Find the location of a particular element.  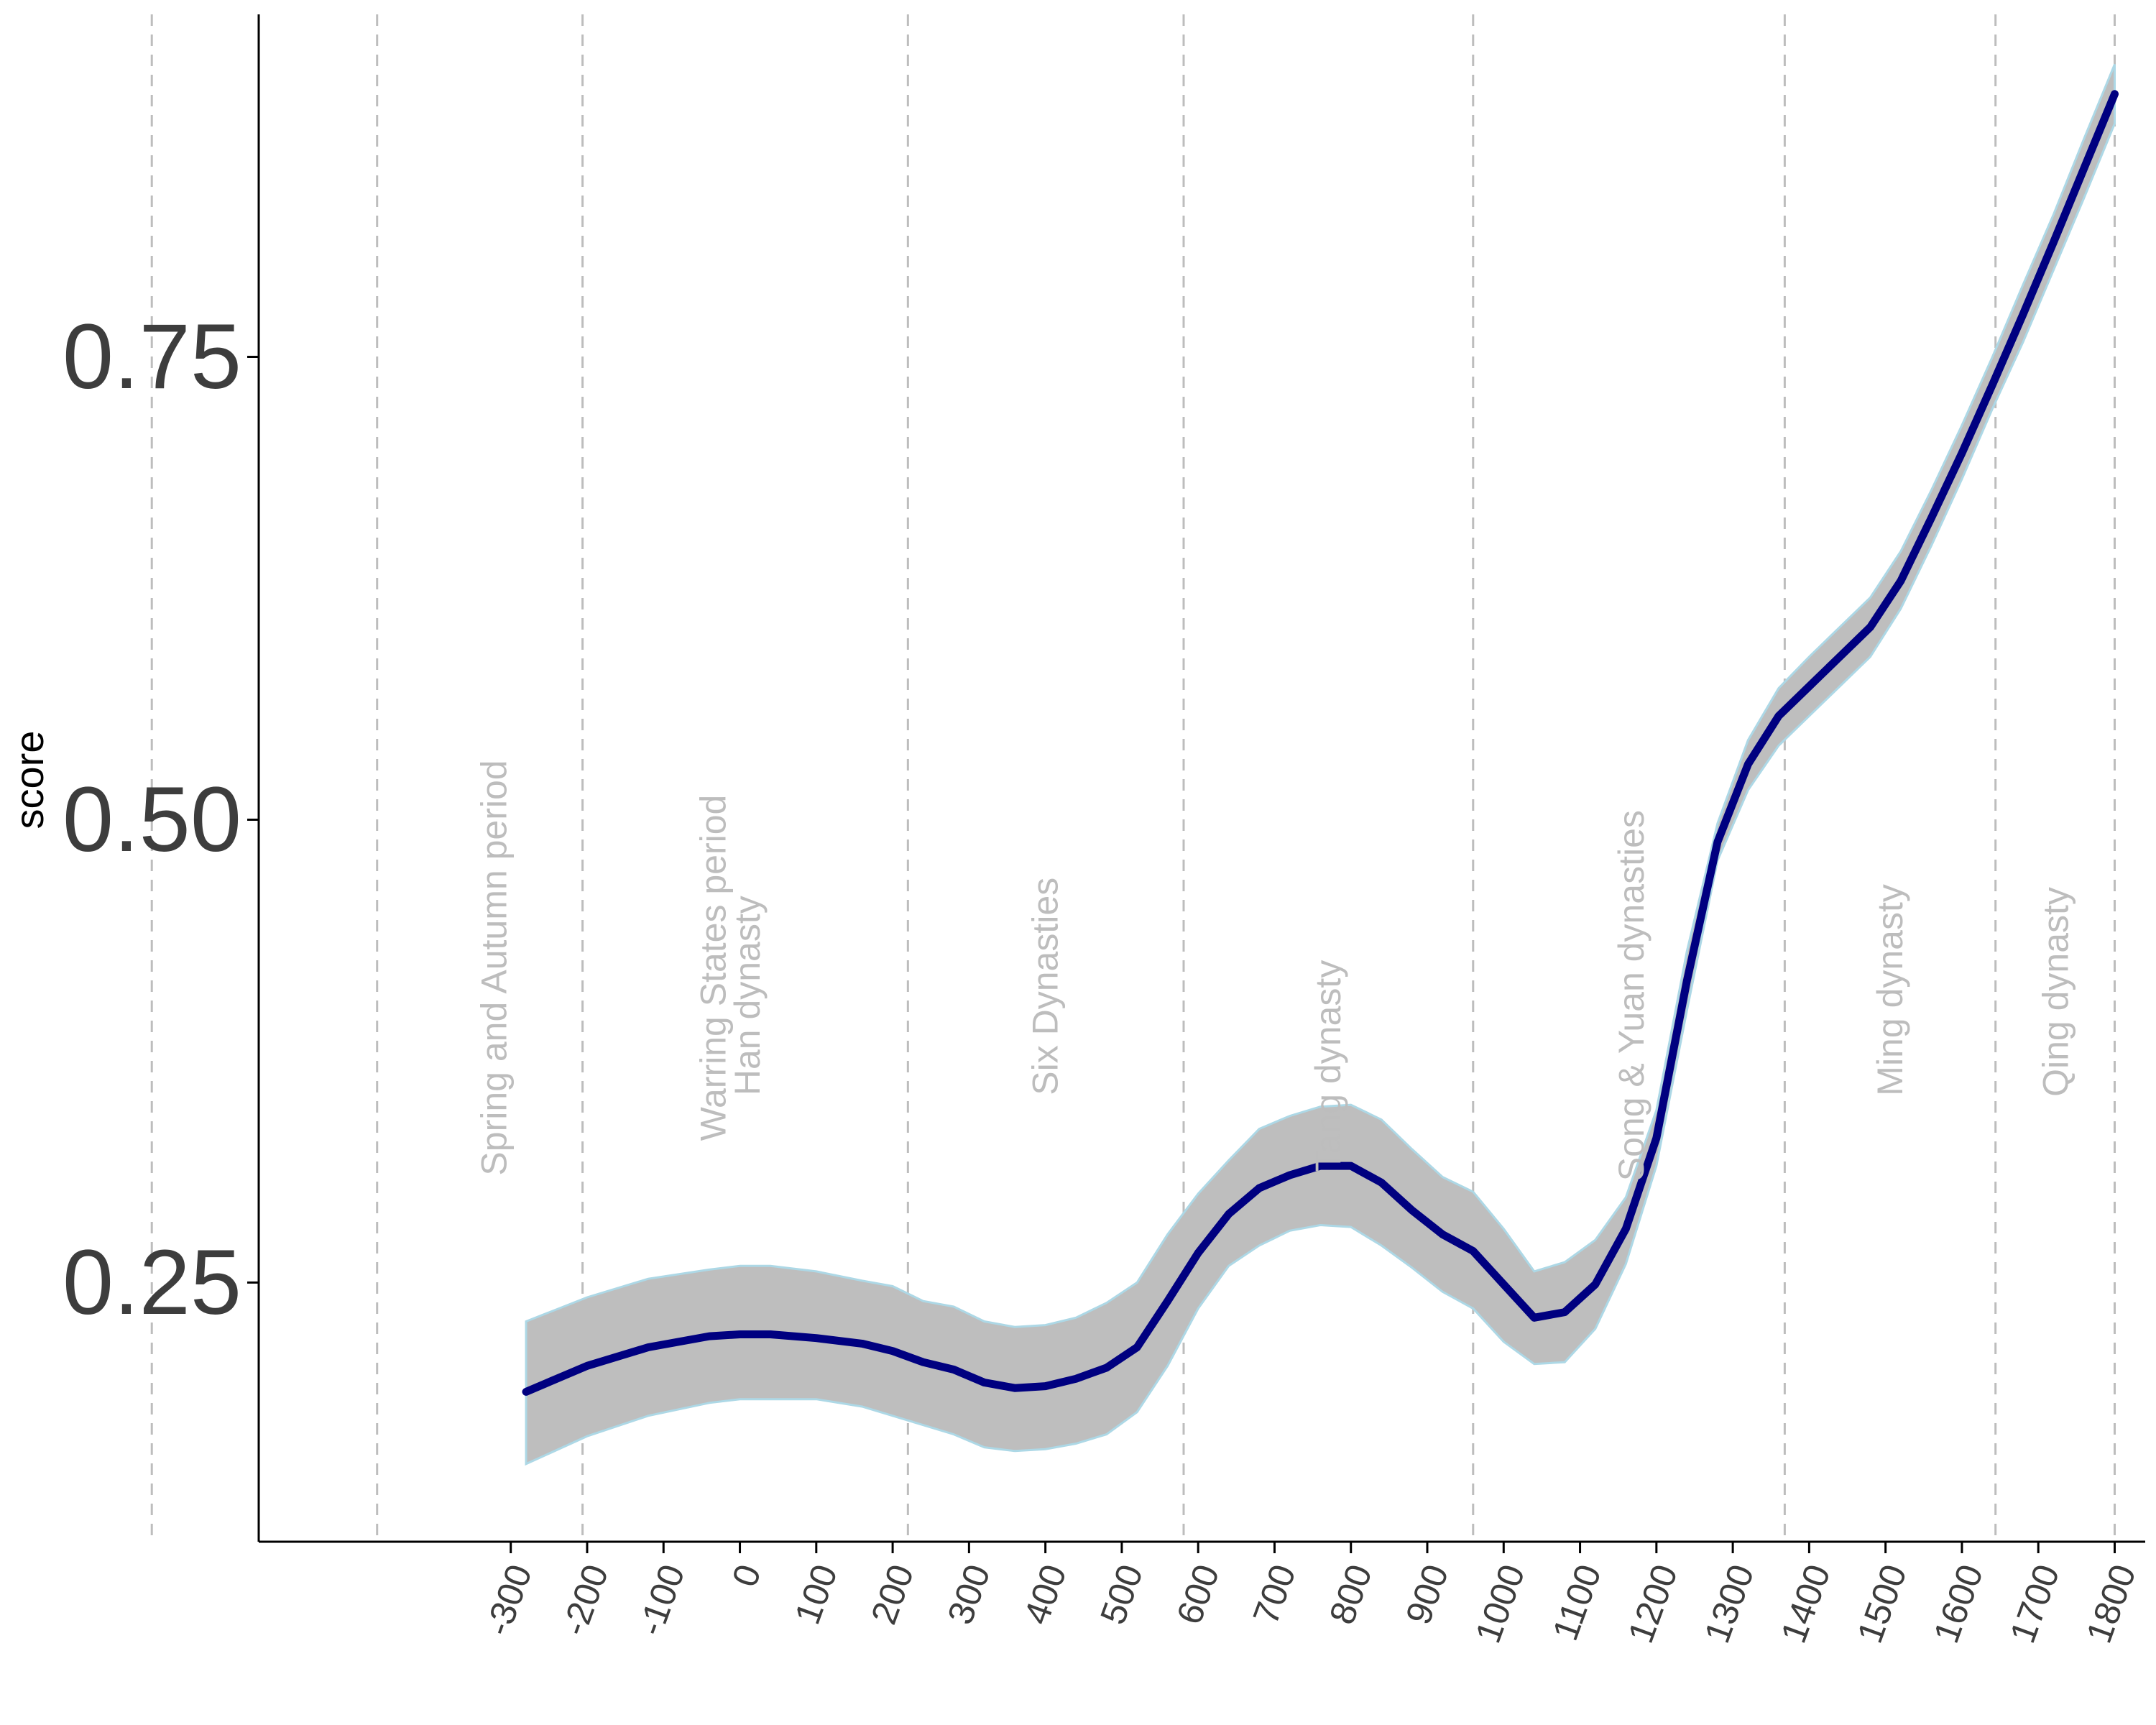

y-tick-label: 0.75 is located at coordinates (152, 356).